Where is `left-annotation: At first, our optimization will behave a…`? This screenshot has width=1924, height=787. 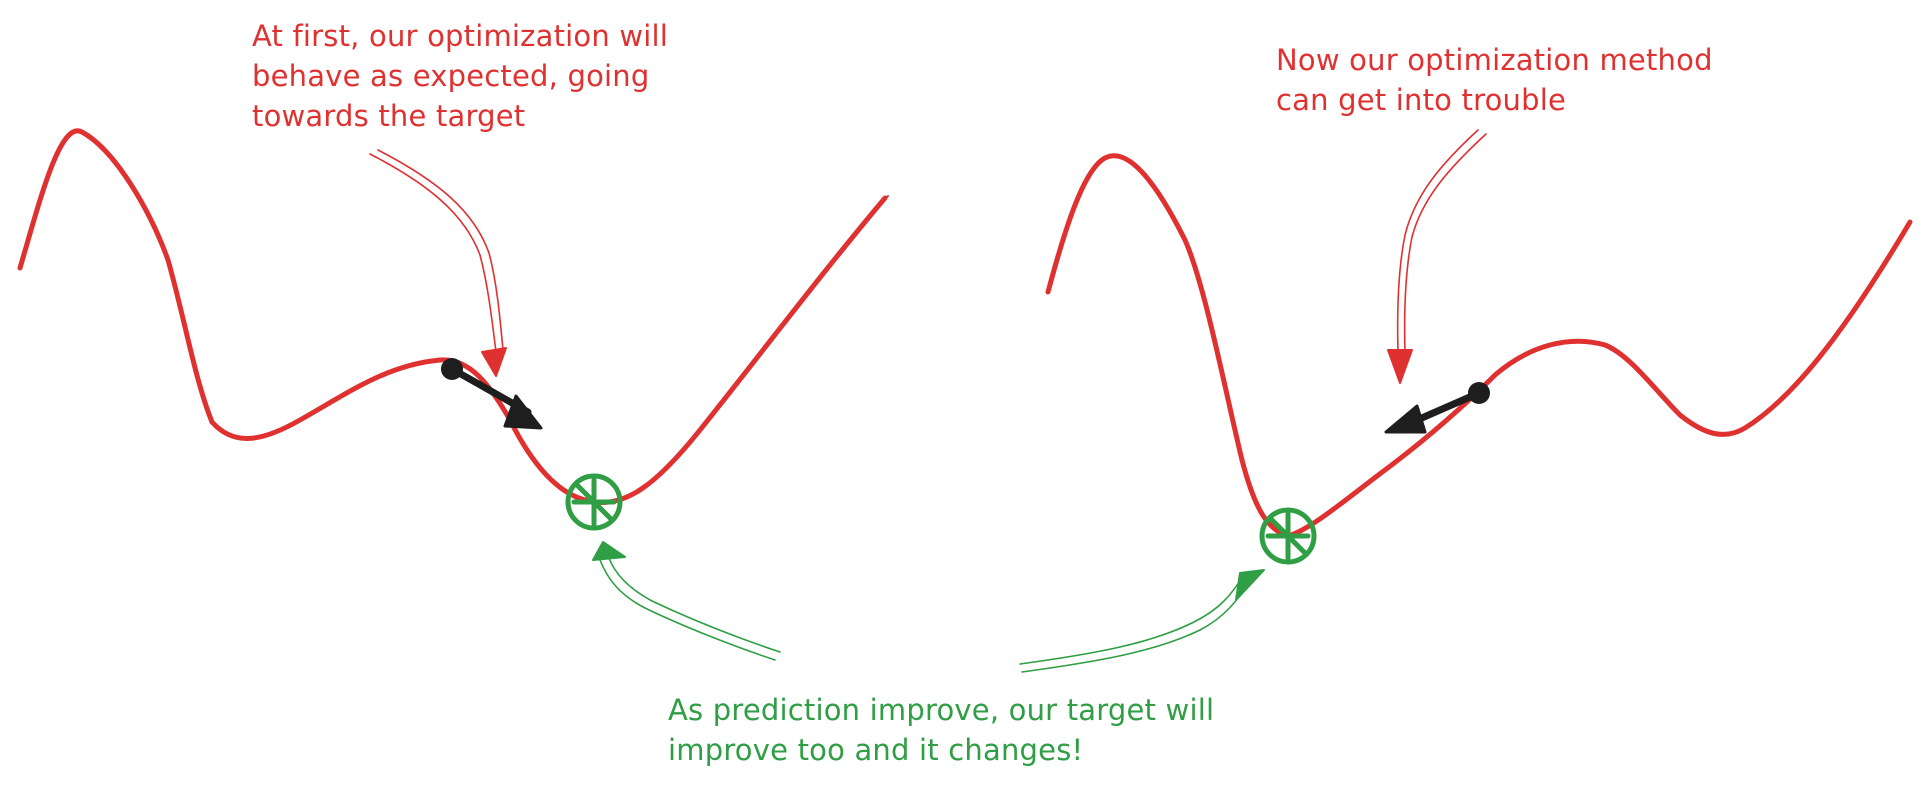
left-annotation: At first, our optimization will behave a… is located at coordinates (460, 76).